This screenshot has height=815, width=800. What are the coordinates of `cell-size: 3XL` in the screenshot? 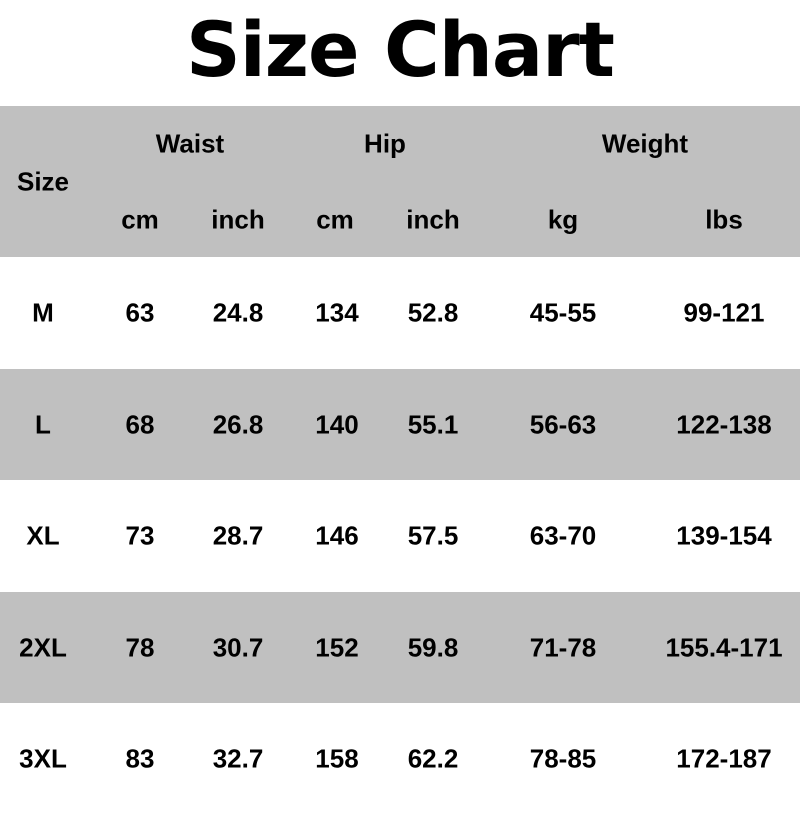 It's located at (43, 758).